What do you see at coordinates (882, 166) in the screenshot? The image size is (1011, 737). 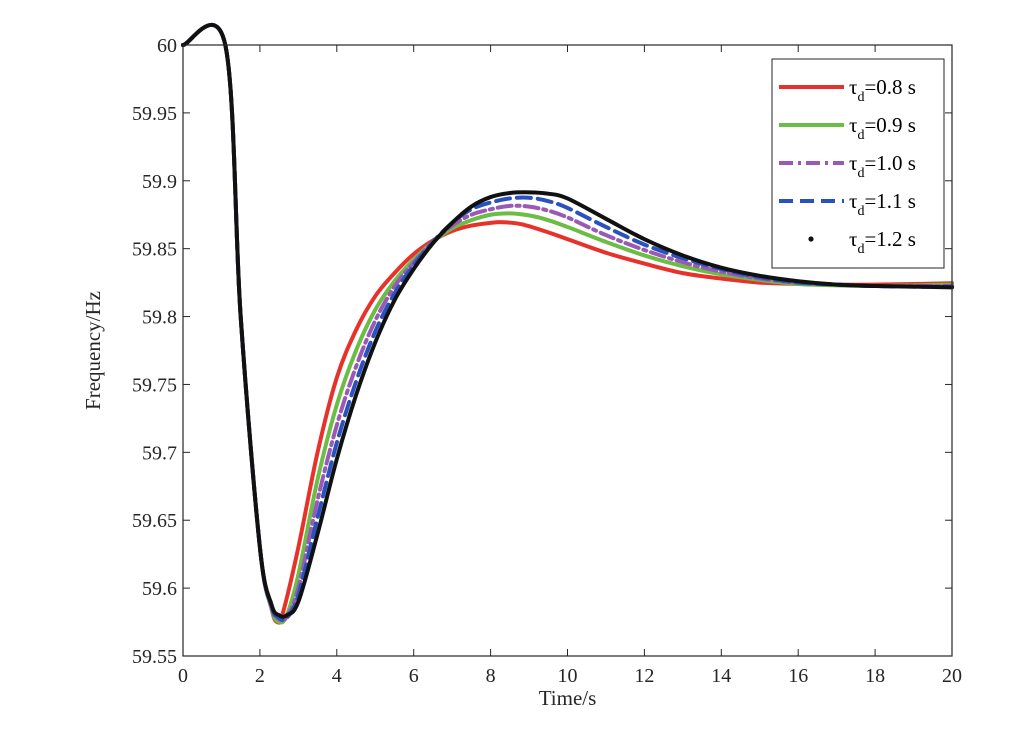 I see `legend-label: τd=1.0 s` at bounding box center [882, 166].